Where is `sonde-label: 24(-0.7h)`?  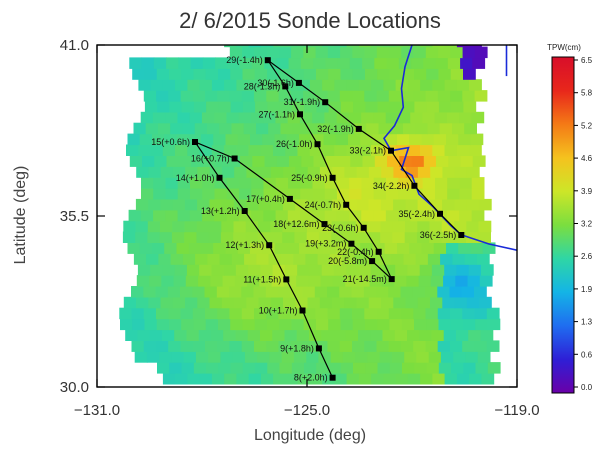
sonde-label: 24(-0.7h) is located at coordinates (323, 205).